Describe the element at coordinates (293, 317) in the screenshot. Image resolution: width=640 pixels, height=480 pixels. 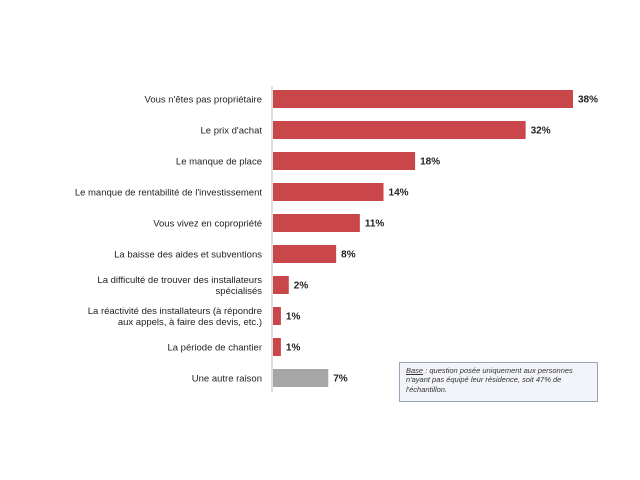
I see `value-label-7: 1%` at that location.